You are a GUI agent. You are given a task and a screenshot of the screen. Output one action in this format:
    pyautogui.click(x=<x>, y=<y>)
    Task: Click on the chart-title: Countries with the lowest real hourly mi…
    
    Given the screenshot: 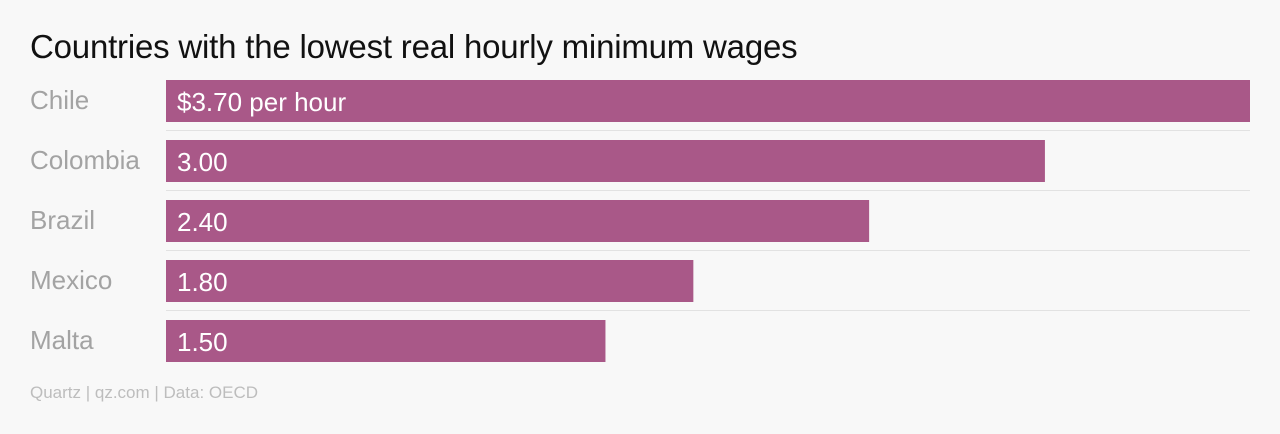 What is the action you would take?
    pyautogui.click(x=414, y=46)
    